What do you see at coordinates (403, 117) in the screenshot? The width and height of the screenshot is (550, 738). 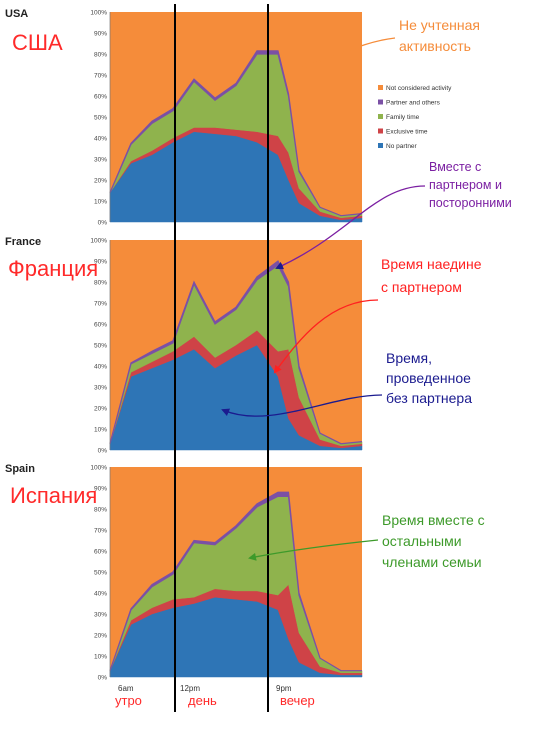 I see `legend-label: Family time` at bounding box center [403, 117].